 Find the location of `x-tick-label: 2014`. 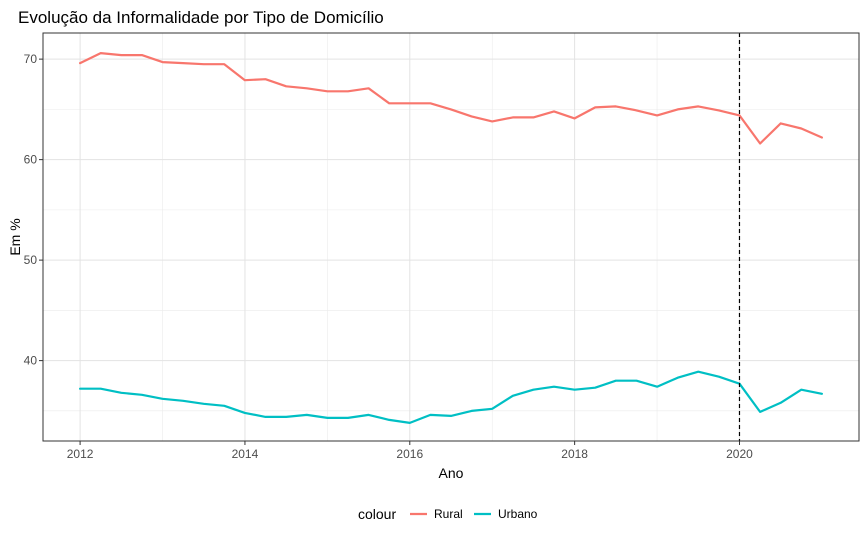

x-tick-label: 2014 is located at coordinates (245, 454).